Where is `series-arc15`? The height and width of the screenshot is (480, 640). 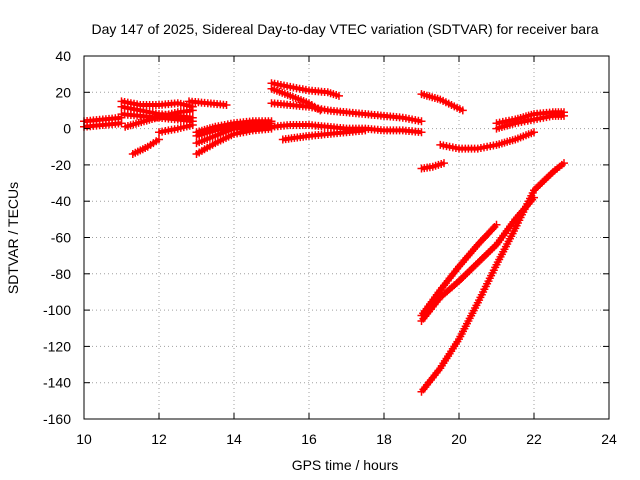 series-arc15 is located at coordinates (346, 112).